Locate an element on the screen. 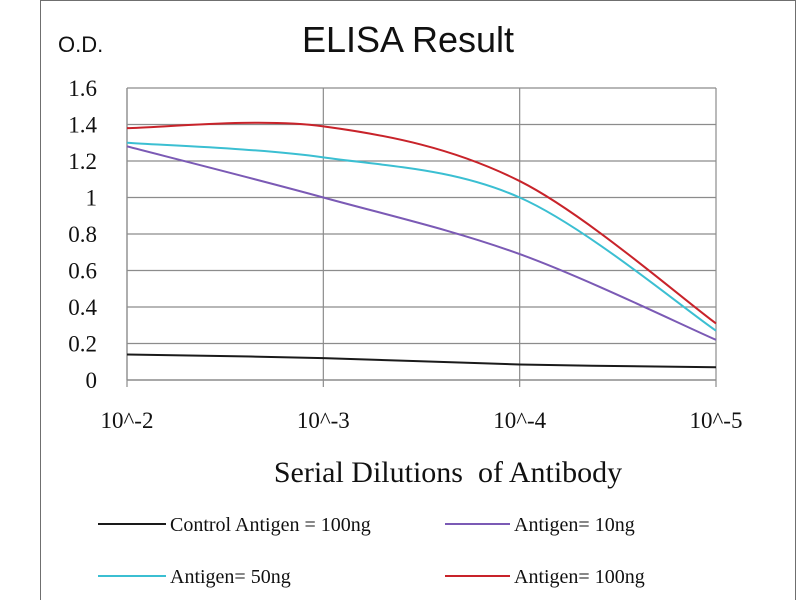  x-axis-label: Serial Dilutions of Antibody is located at coordinates (448, 472).